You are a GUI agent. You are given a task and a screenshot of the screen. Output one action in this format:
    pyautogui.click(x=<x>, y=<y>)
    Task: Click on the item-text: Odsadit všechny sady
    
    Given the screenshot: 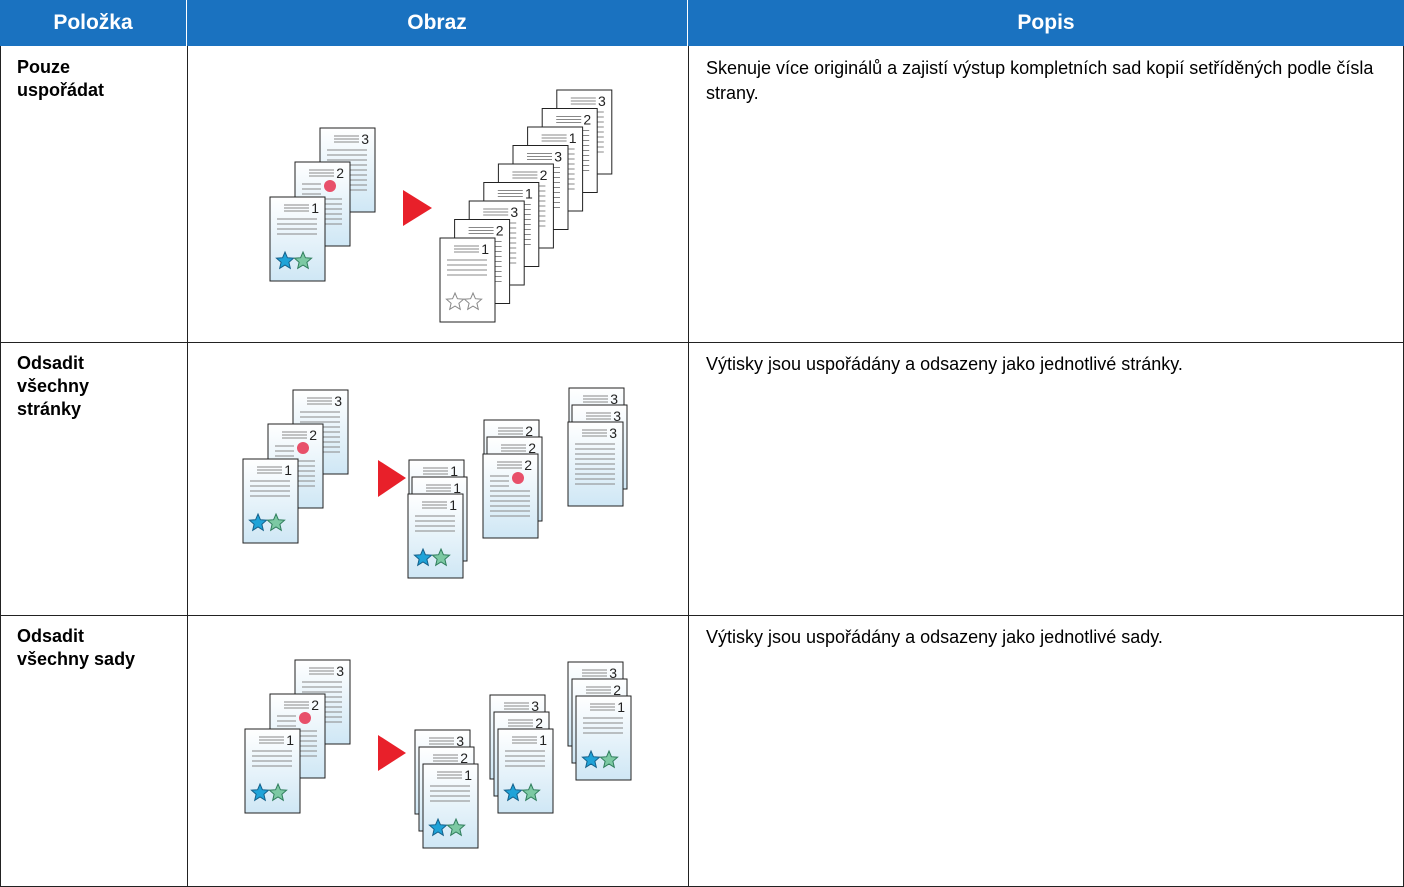 What is the action you would take?
    pyautogui.click(x=76, y=647)
    